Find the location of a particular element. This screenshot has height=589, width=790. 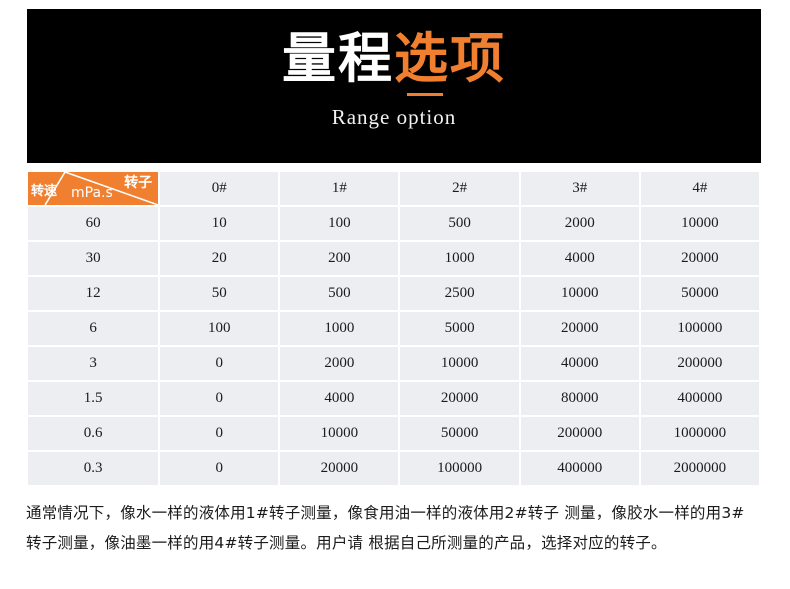

row-speed-label: 30 is located at coordinates (93, 258).